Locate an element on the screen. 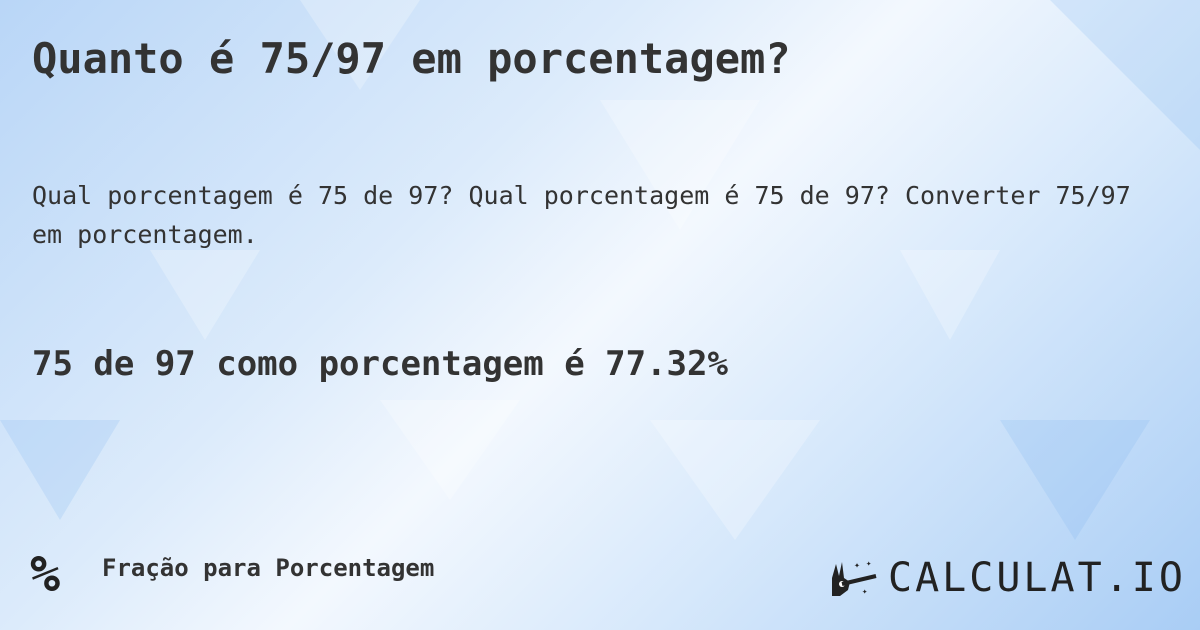 The height and width of the screenshot is (630, 1200). logo-text: CALCULAT.IO is located at coordinates (1037, 578).